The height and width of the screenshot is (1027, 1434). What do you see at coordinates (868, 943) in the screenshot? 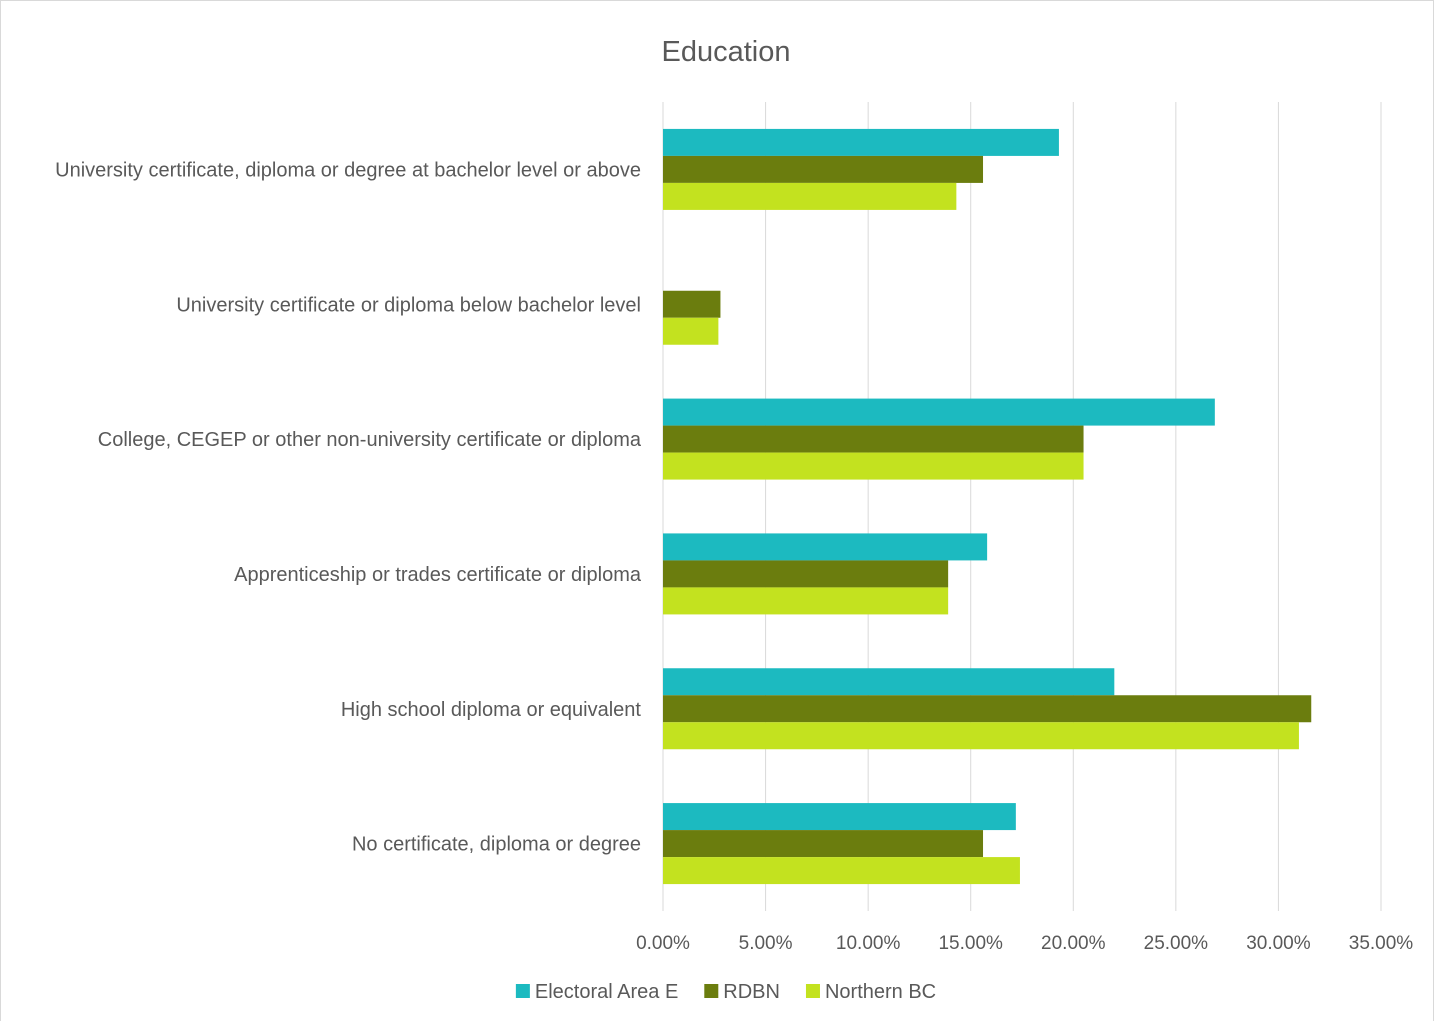
I see `x-tick-label: 10.00%` at bounding box center [868, 943].